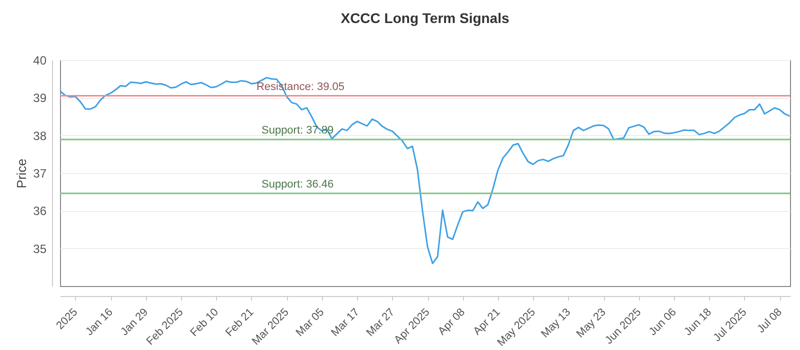 Image resolution: width=800 pixels, height=350 pixels. I want to click on y-tick-label: 37, so click(40, 173).